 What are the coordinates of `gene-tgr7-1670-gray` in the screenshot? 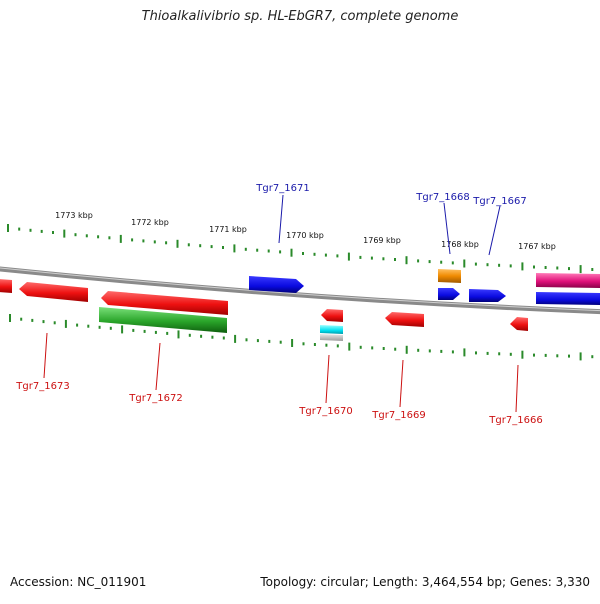 It's located at (331, 337).